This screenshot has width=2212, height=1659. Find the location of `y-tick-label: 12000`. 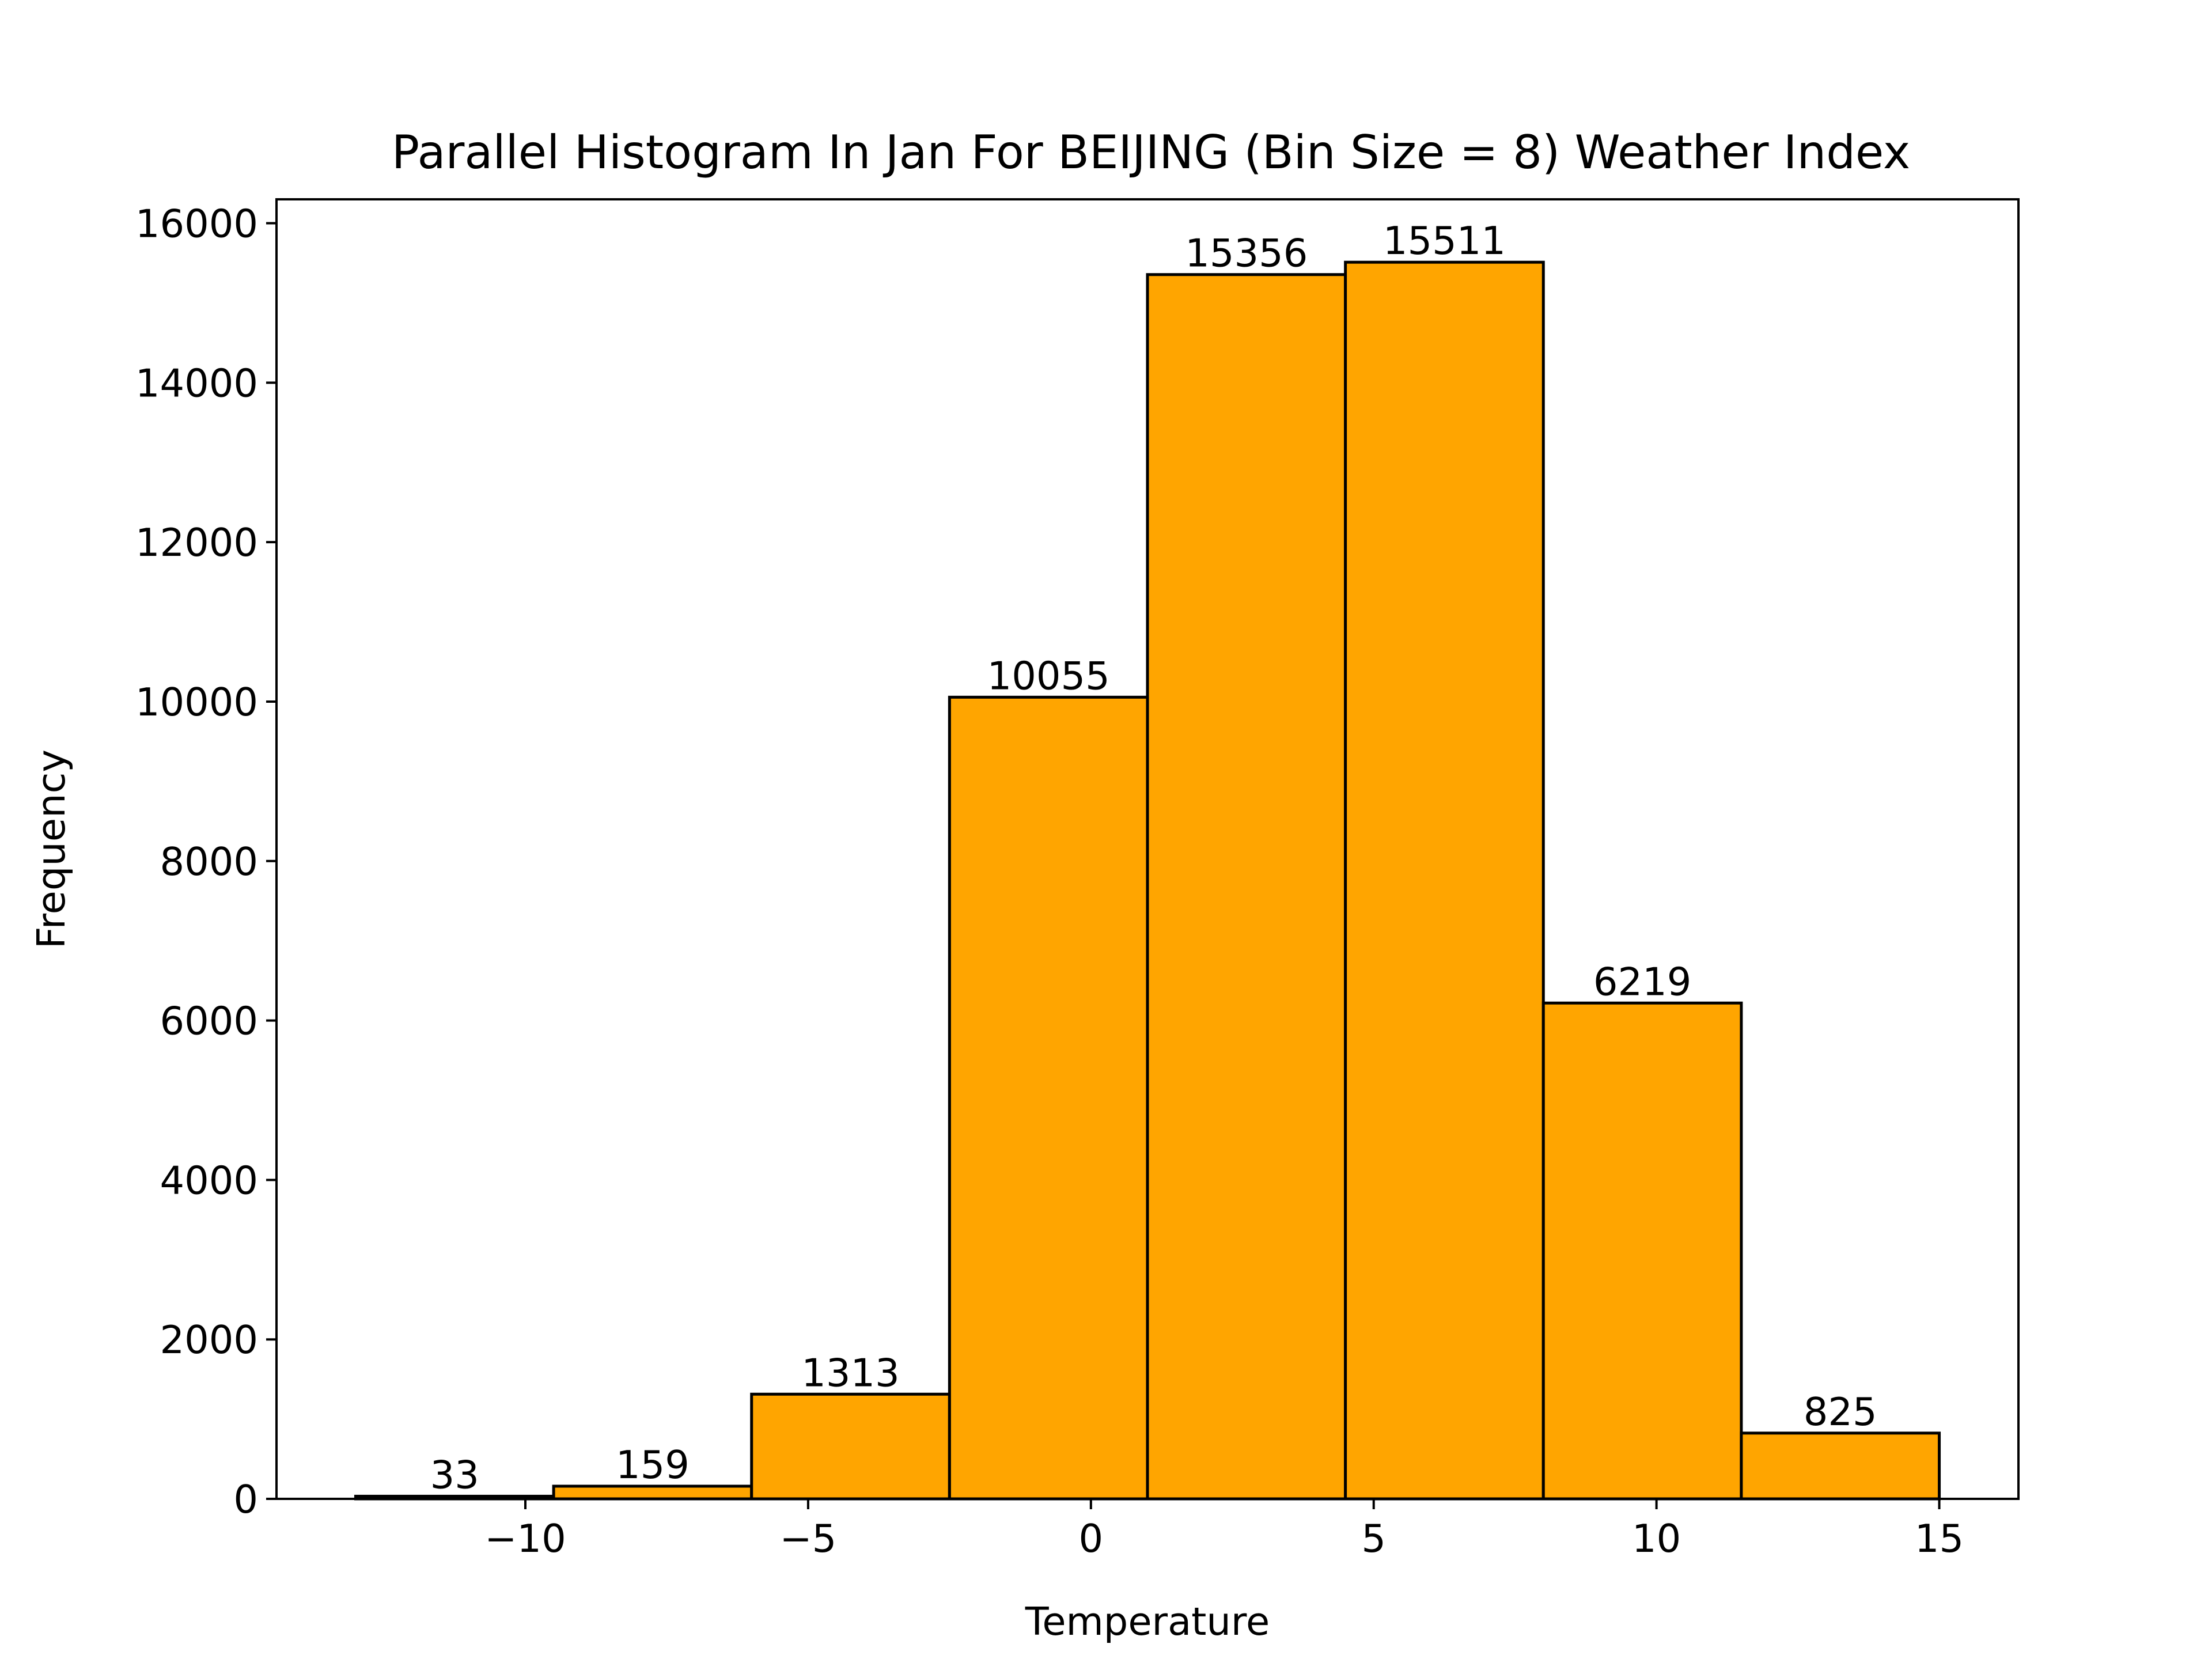

y-tick-label: 12000 is located at coordinates (196, 542).